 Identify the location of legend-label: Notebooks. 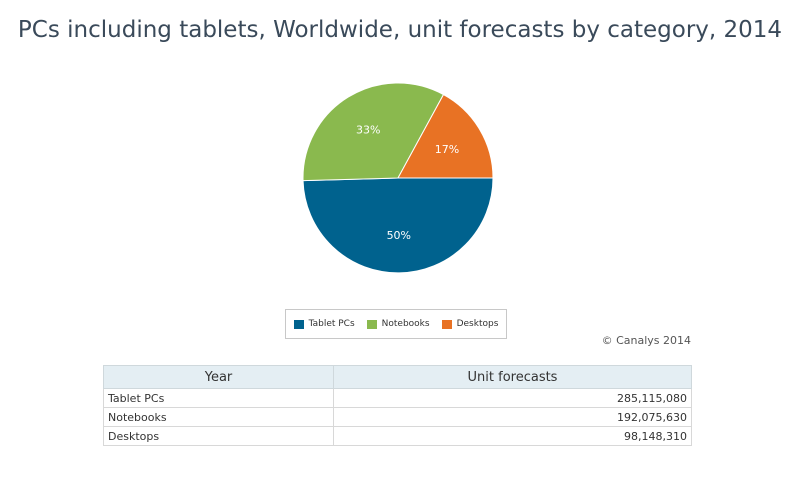
(405, 324).